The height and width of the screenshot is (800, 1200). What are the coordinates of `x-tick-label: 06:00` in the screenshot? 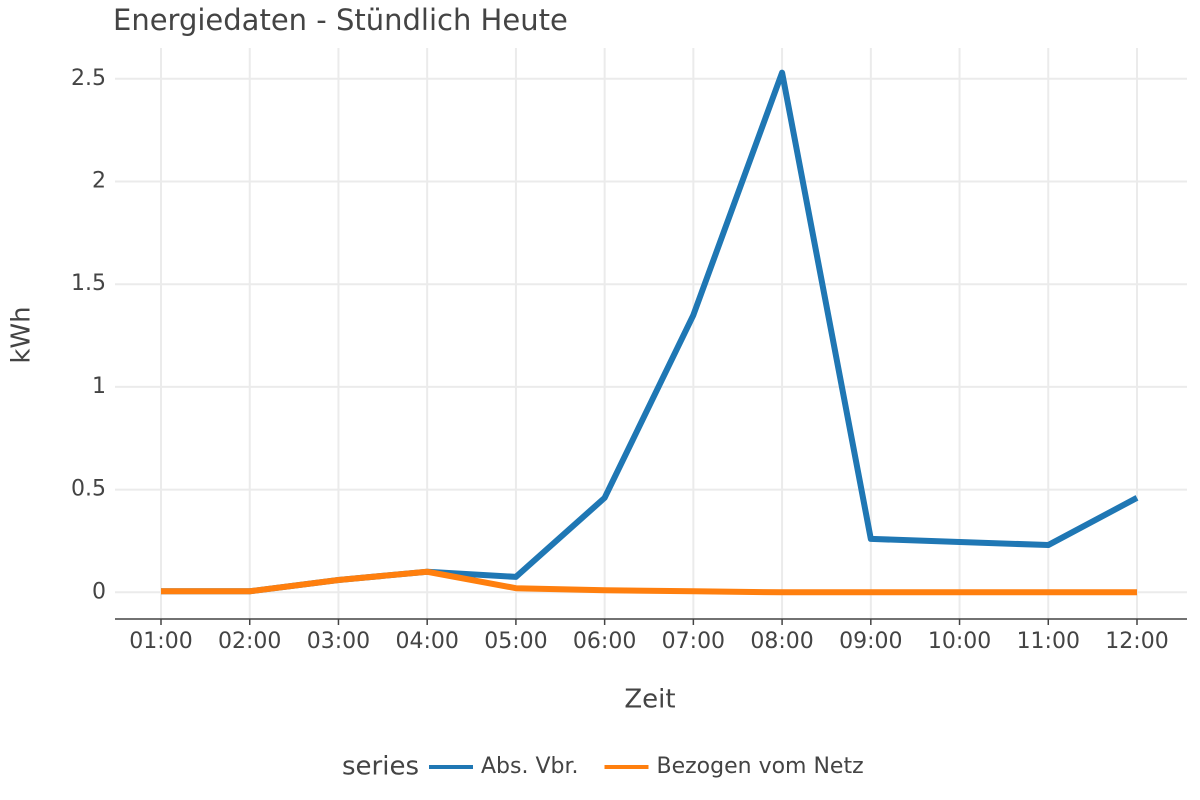 It's located at (604, 641).